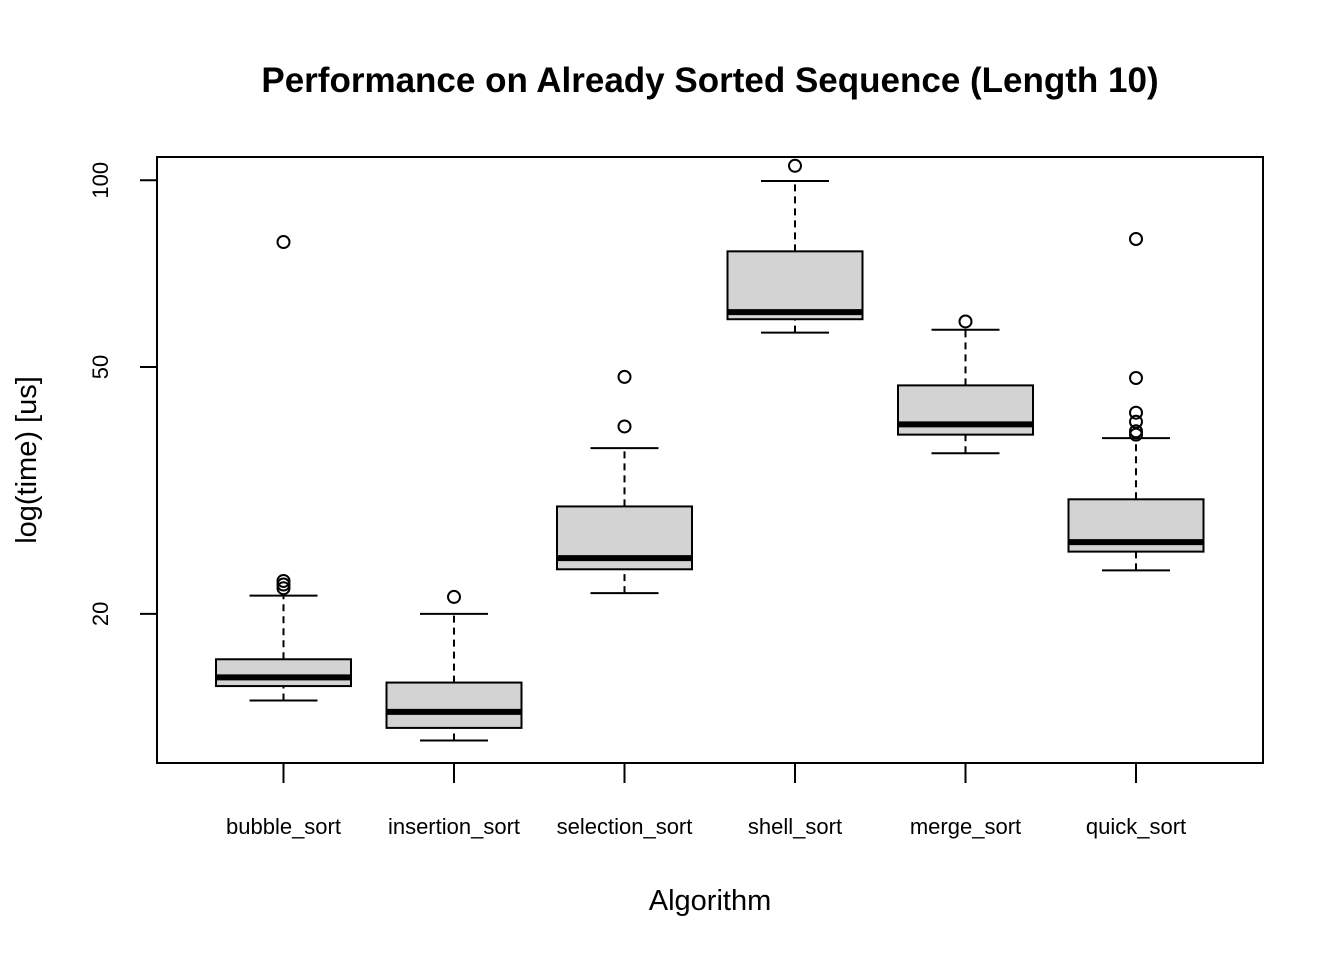 The width and height of the screenshot is (1344, 960). What do you see at coordinates (100, 180) in the screenshot?
I see `y-tick-label: 100` at bounding box center [100, 180].